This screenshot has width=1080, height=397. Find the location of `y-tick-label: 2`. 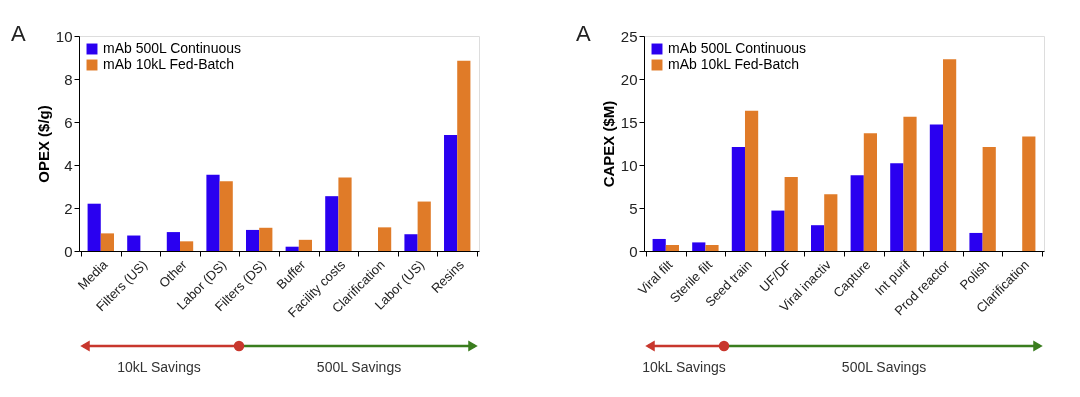

y-tick-label: 2 is located at coordinates (68, 208).